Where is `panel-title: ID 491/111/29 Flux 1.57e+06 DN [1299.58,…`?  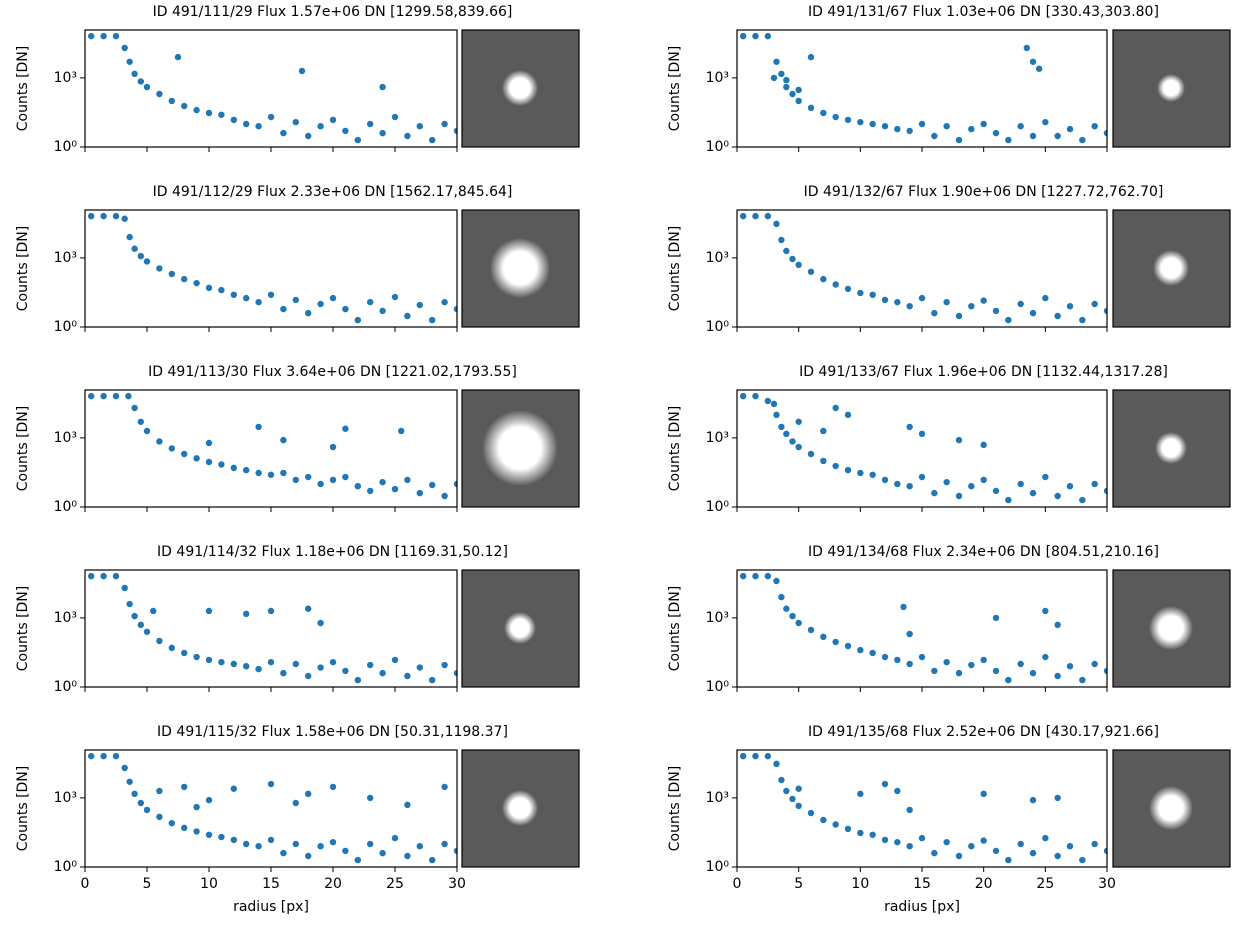 panel-title: ID 491/111/29 Flux 1.57e+06 DN [1299.58,… is located at coordinates (333, 12).